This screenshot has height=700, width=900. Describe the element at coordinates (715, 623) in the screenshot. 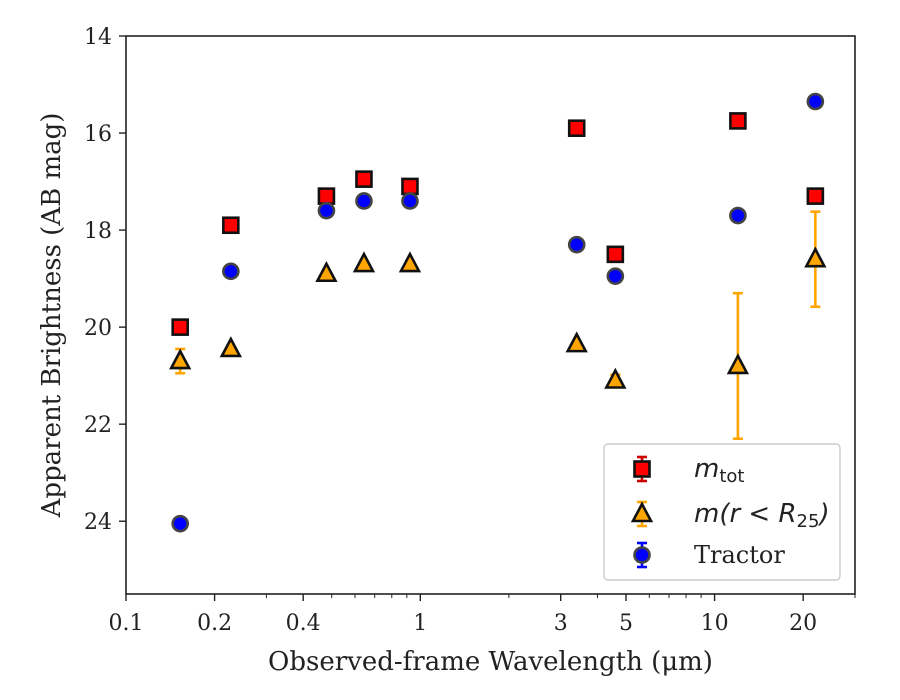

I see `x-tick-label: 10` at that location.